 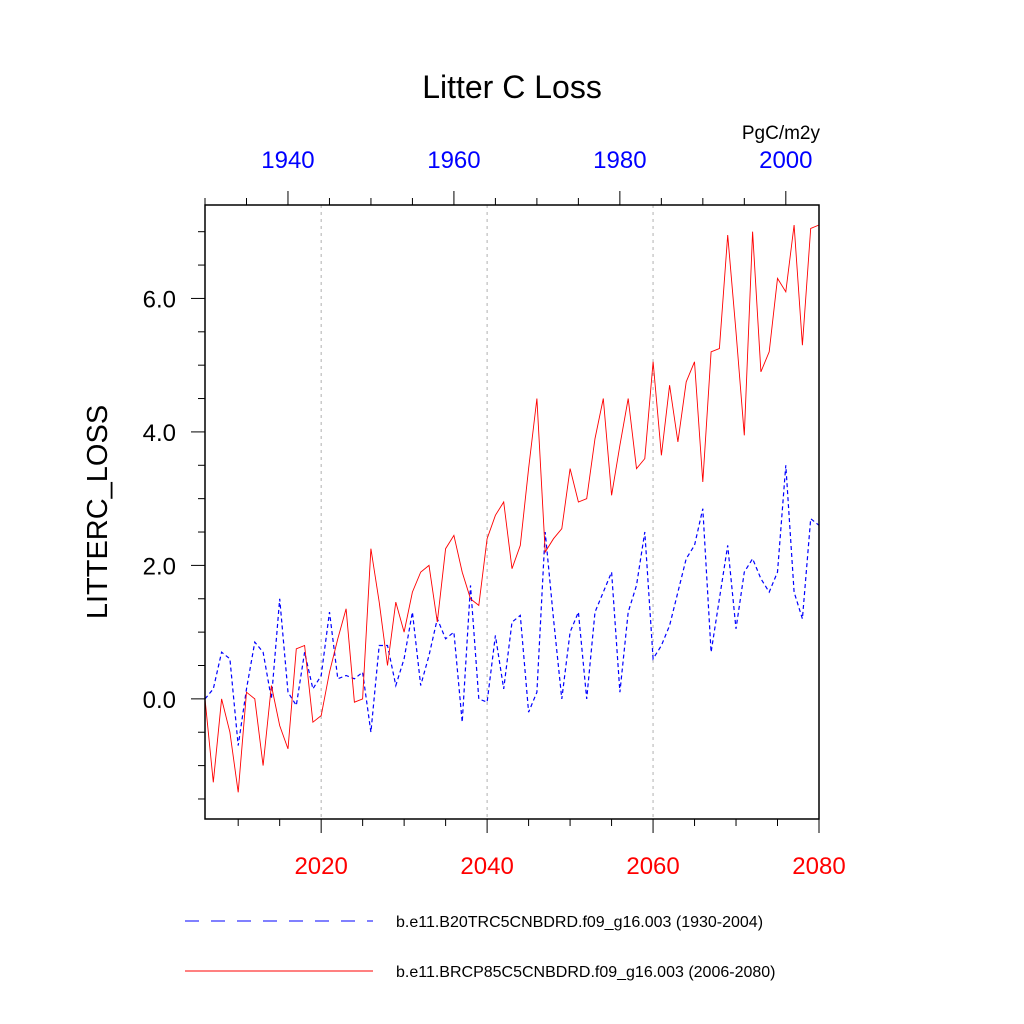 What do you see at coordinates (569, 866) in the screenshot?
I see `bottom-x-tick-labels: 2020 2040 2060 2080` at bounding box center [569, 866].